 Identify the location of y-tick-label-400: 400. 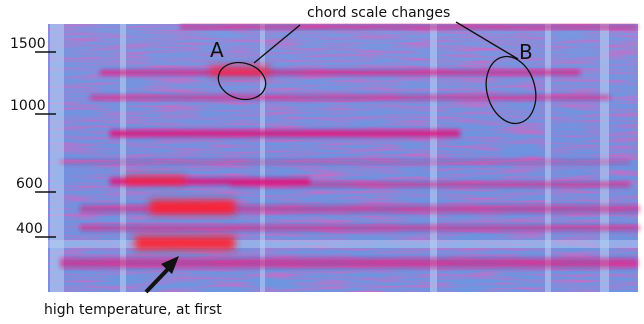
(29, 229).